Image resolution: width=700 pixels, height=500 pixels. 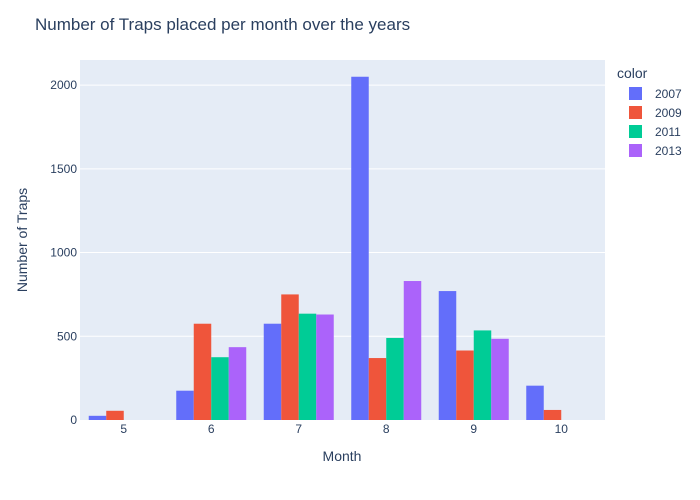 I want to click on legend-item-2011: 2011, so click(x=668, y=132).